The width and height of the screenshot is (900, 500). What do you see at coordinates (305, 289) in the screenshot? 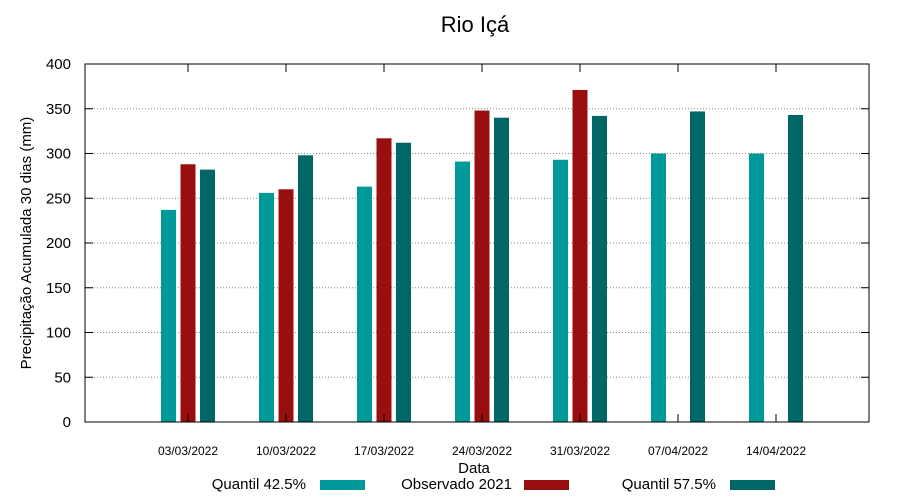
I see `bar-quantil-57-5--1` at bounding box center [305, 289].